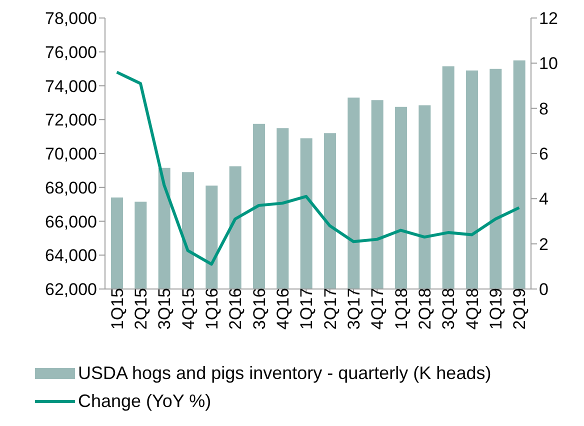 Image resolution: width=584 pixels, height=426 pixels. Describe the element at coordinates (71, 188) in the screenshot. I see `y-tick-label: 68,000` at that location.